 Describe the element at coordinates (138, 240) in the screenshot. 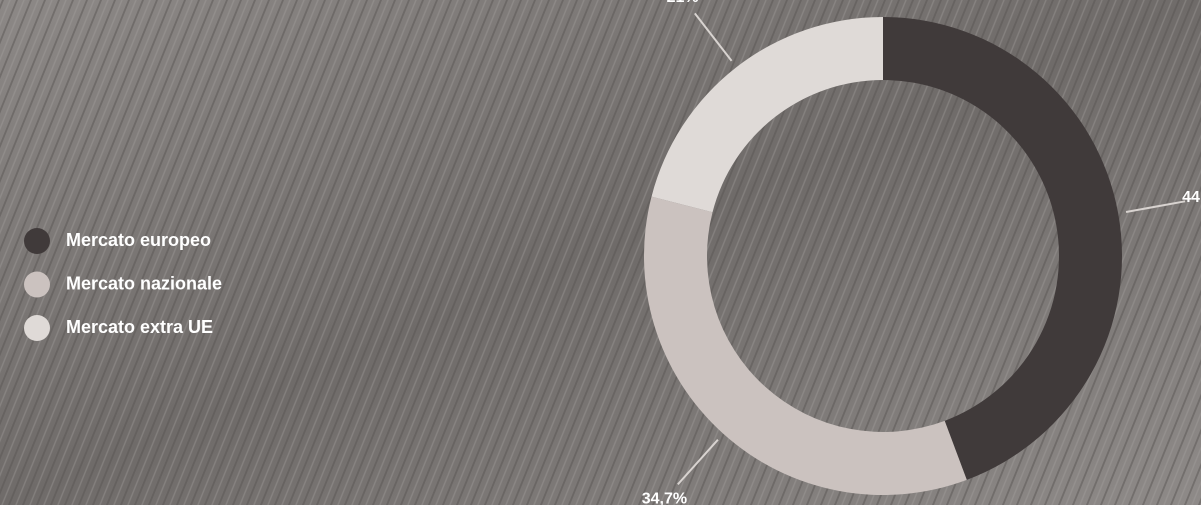

I see `legend-label: Mercato europeo` at that location.